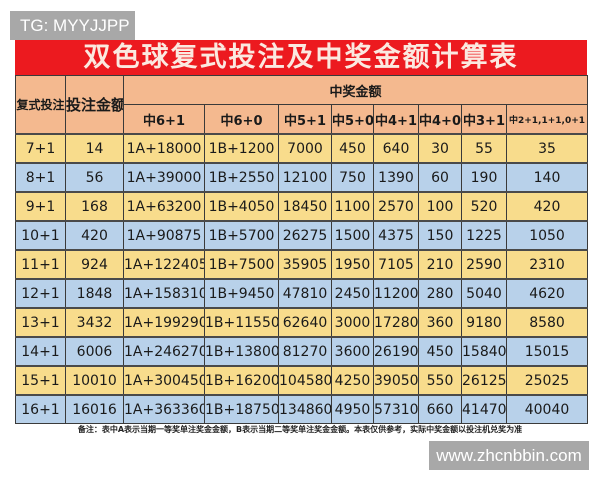 The image size is (600, 480). I want to click on header-prize-col: 中5+0, so click(352, 119).